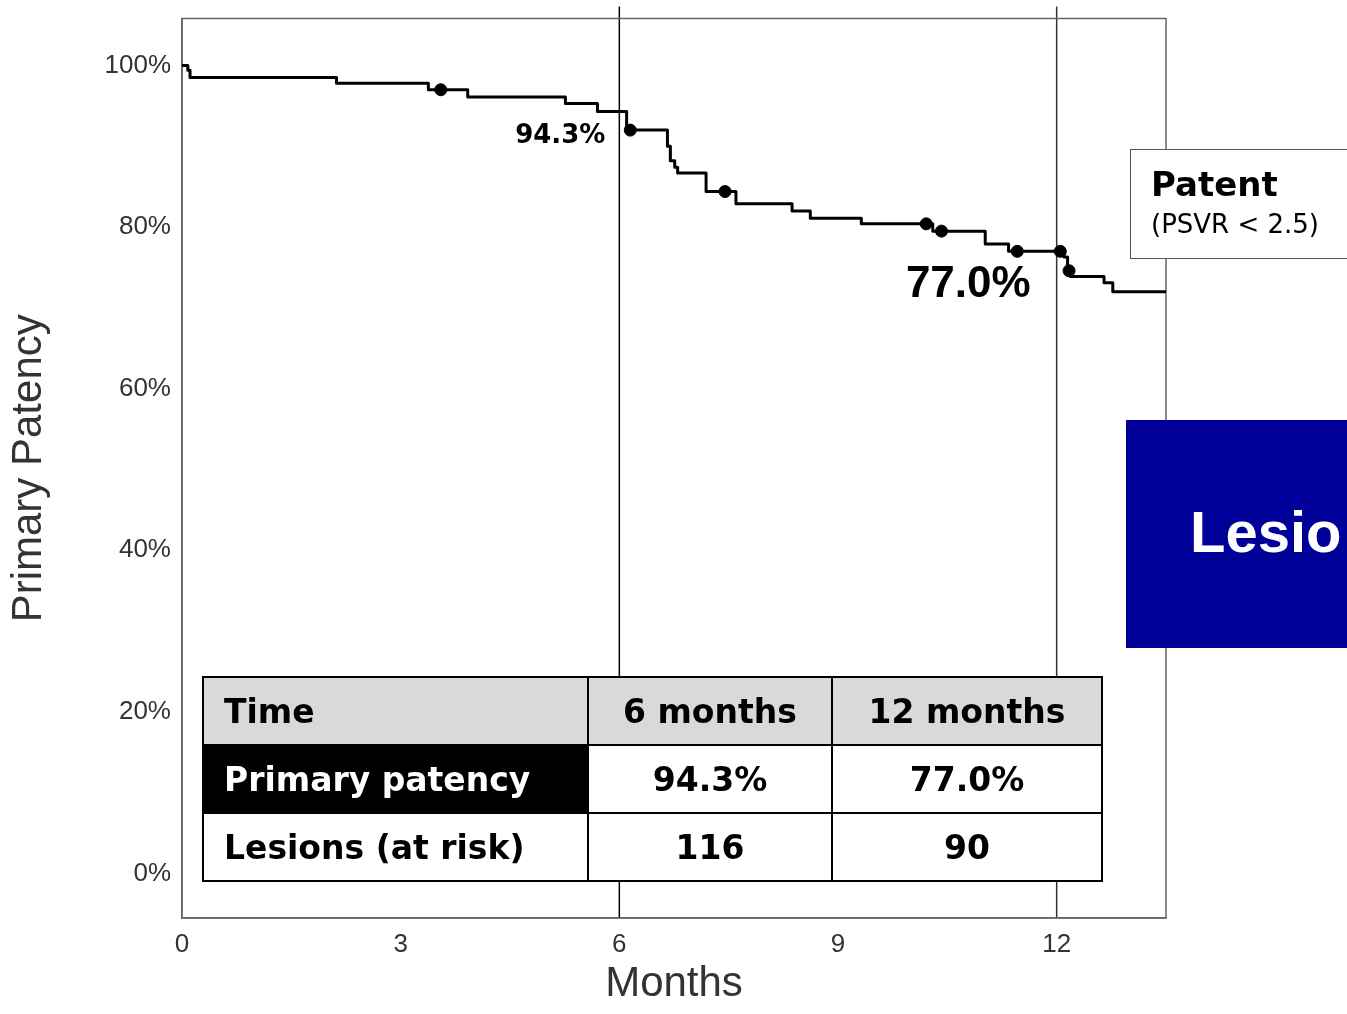 The image size is (1347, 1014). Describe the element at coordinates (710, 847) in the screenshot. I see `annotation: 116` at that location.